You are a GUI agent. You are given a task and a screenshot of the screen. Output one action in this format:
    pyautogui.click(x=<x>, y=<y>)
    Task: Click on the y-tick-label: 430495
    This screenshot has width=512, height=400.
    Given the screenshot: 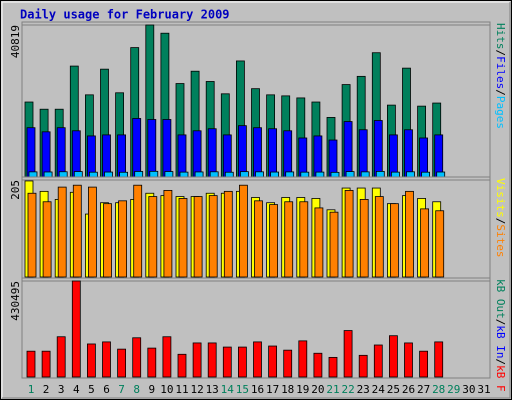 What is the action you would take?
    pyautogui.click(x=15, y=301)
    